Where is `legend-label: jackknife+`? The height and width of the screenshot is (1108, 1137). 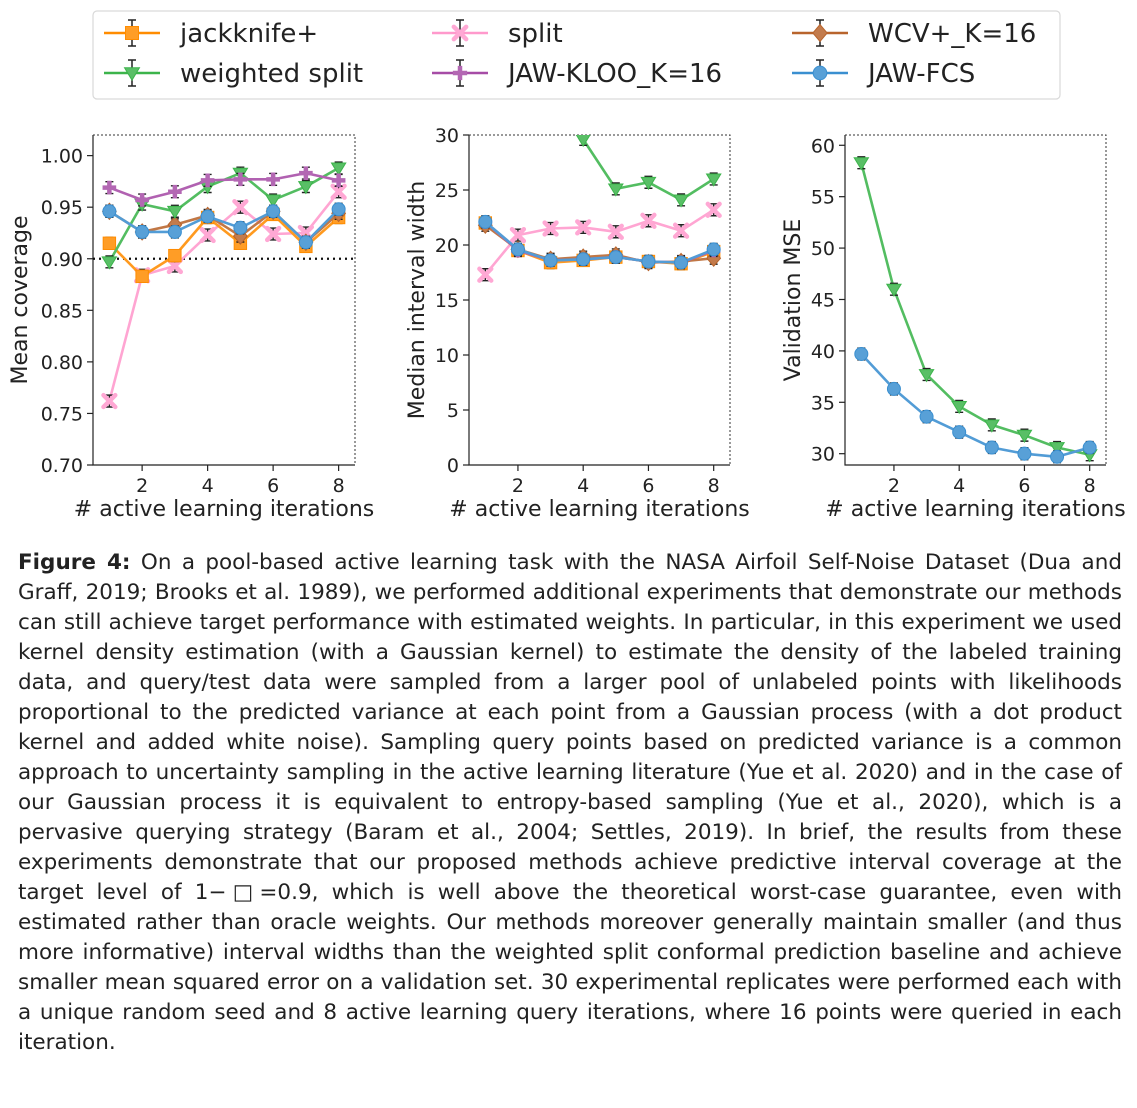
legend-label: jackknife+ is located at coordinates (248, 34).